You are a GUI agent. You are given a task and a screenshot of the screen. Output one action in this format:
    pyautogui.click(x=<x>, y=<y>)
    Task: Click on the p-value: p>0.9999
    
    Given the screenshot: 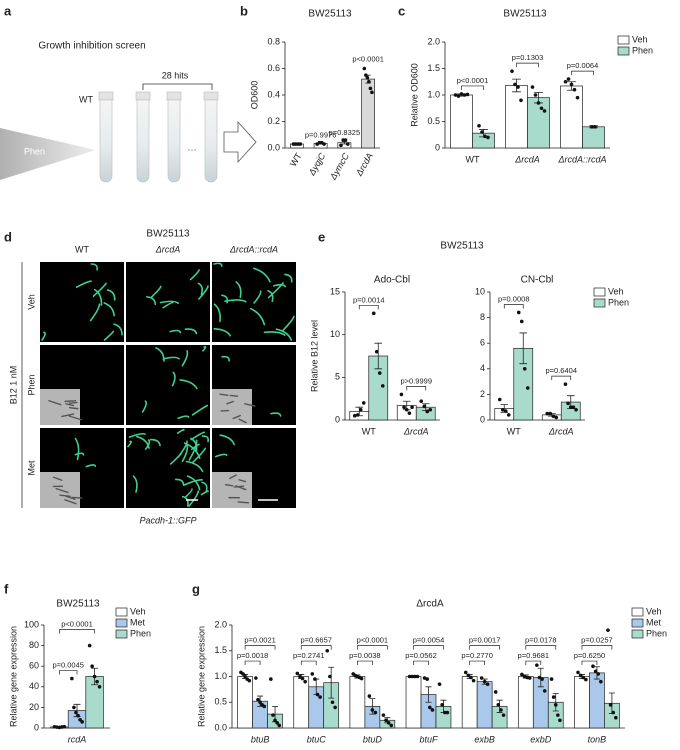 What is the action you would take?
    pyautogui.click(x=417, y=380)
    